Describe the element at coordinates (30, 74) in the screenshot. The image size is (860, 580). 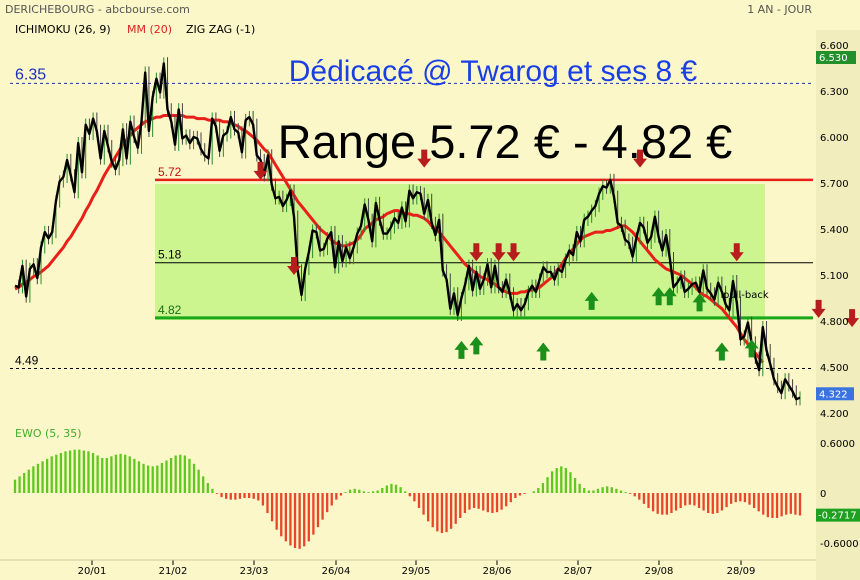
I see `level-label-6.35: 6.35` at that location.